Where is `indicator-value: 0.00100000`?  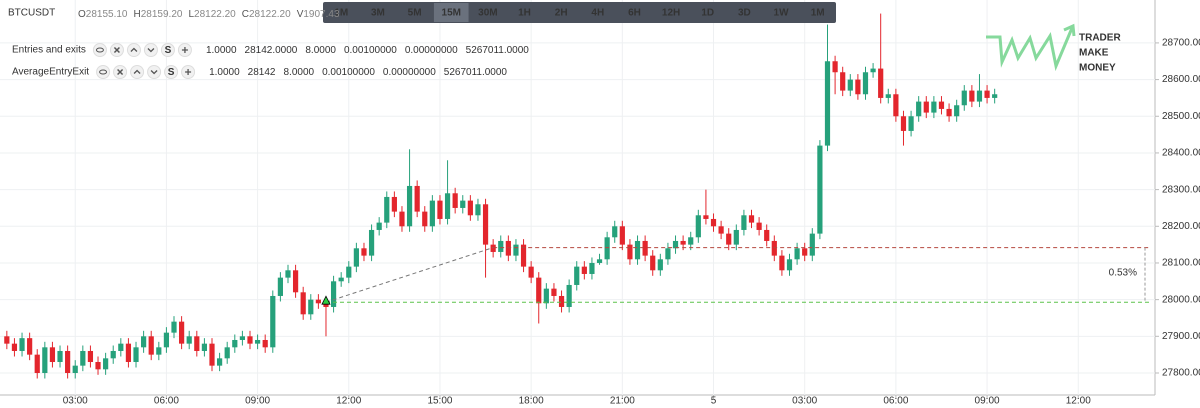
indicator-value: 0.00100000 is located at coordinates (370, 50).